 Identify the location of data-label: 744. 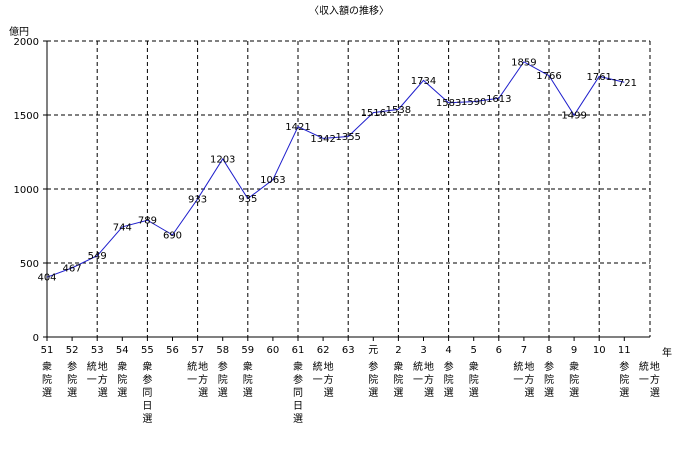
(122, 227).